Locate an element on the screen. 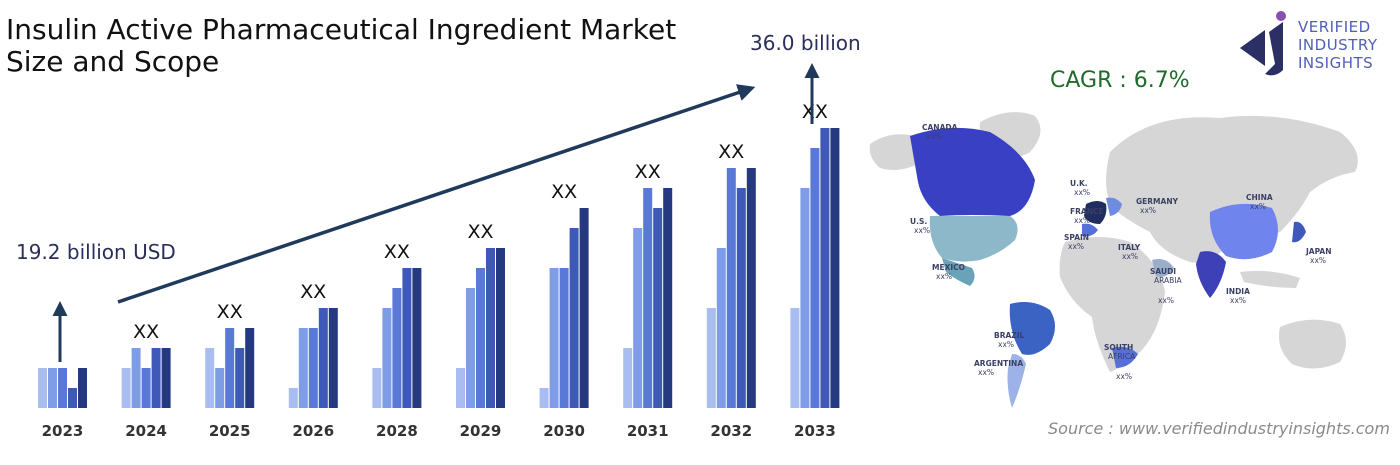 Image resolution: width=1400 pixels, height=465 pixels. title-line-2: Size and Scope is located at coordinates (113, 61).